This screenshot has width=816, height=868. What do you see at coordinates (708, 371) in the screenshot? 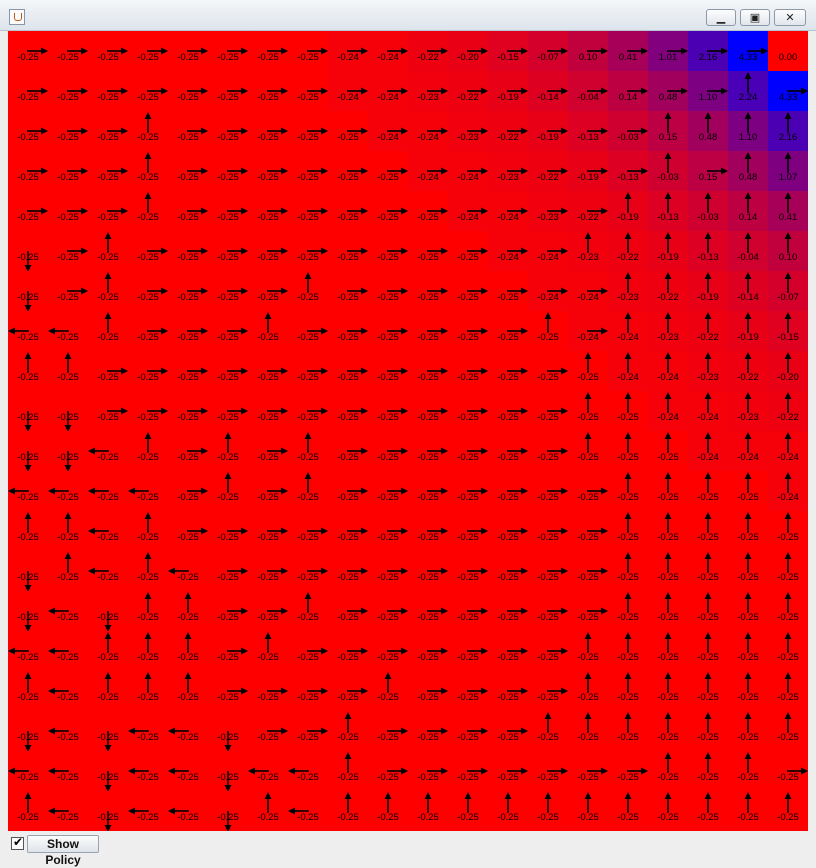
I see `grid-cell: -0.23` at bounding box center [708, 371].